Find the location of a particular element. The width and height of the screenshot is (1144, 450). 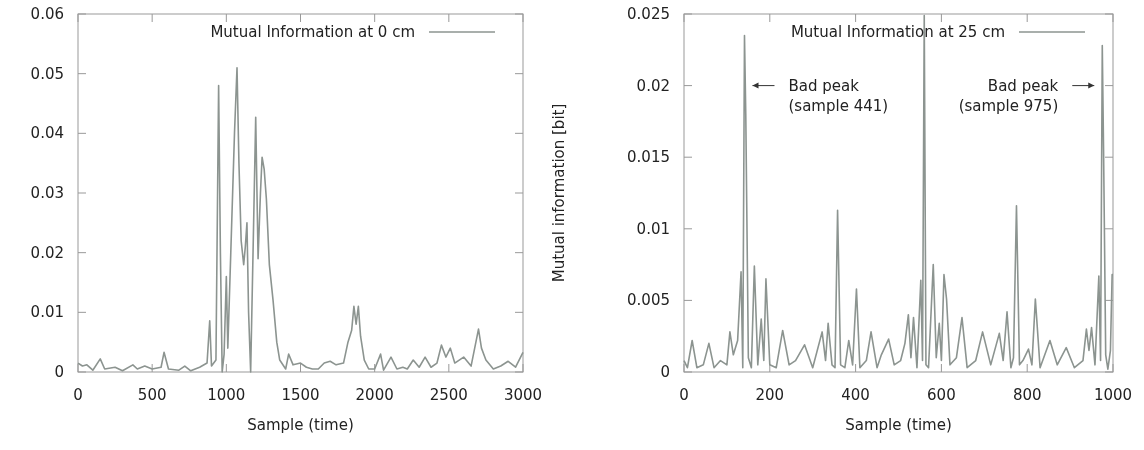

x-tick-label: 2000 is located at coordinates (374, 395).